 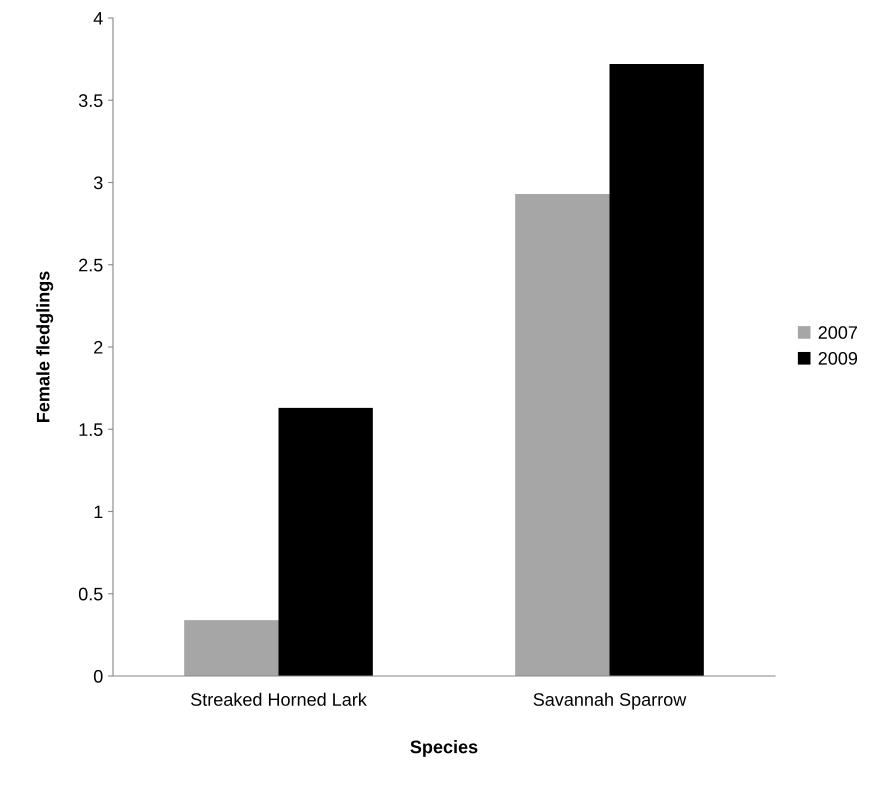 I want to click on y-tick-label: 3, so click(x=98, y=183).